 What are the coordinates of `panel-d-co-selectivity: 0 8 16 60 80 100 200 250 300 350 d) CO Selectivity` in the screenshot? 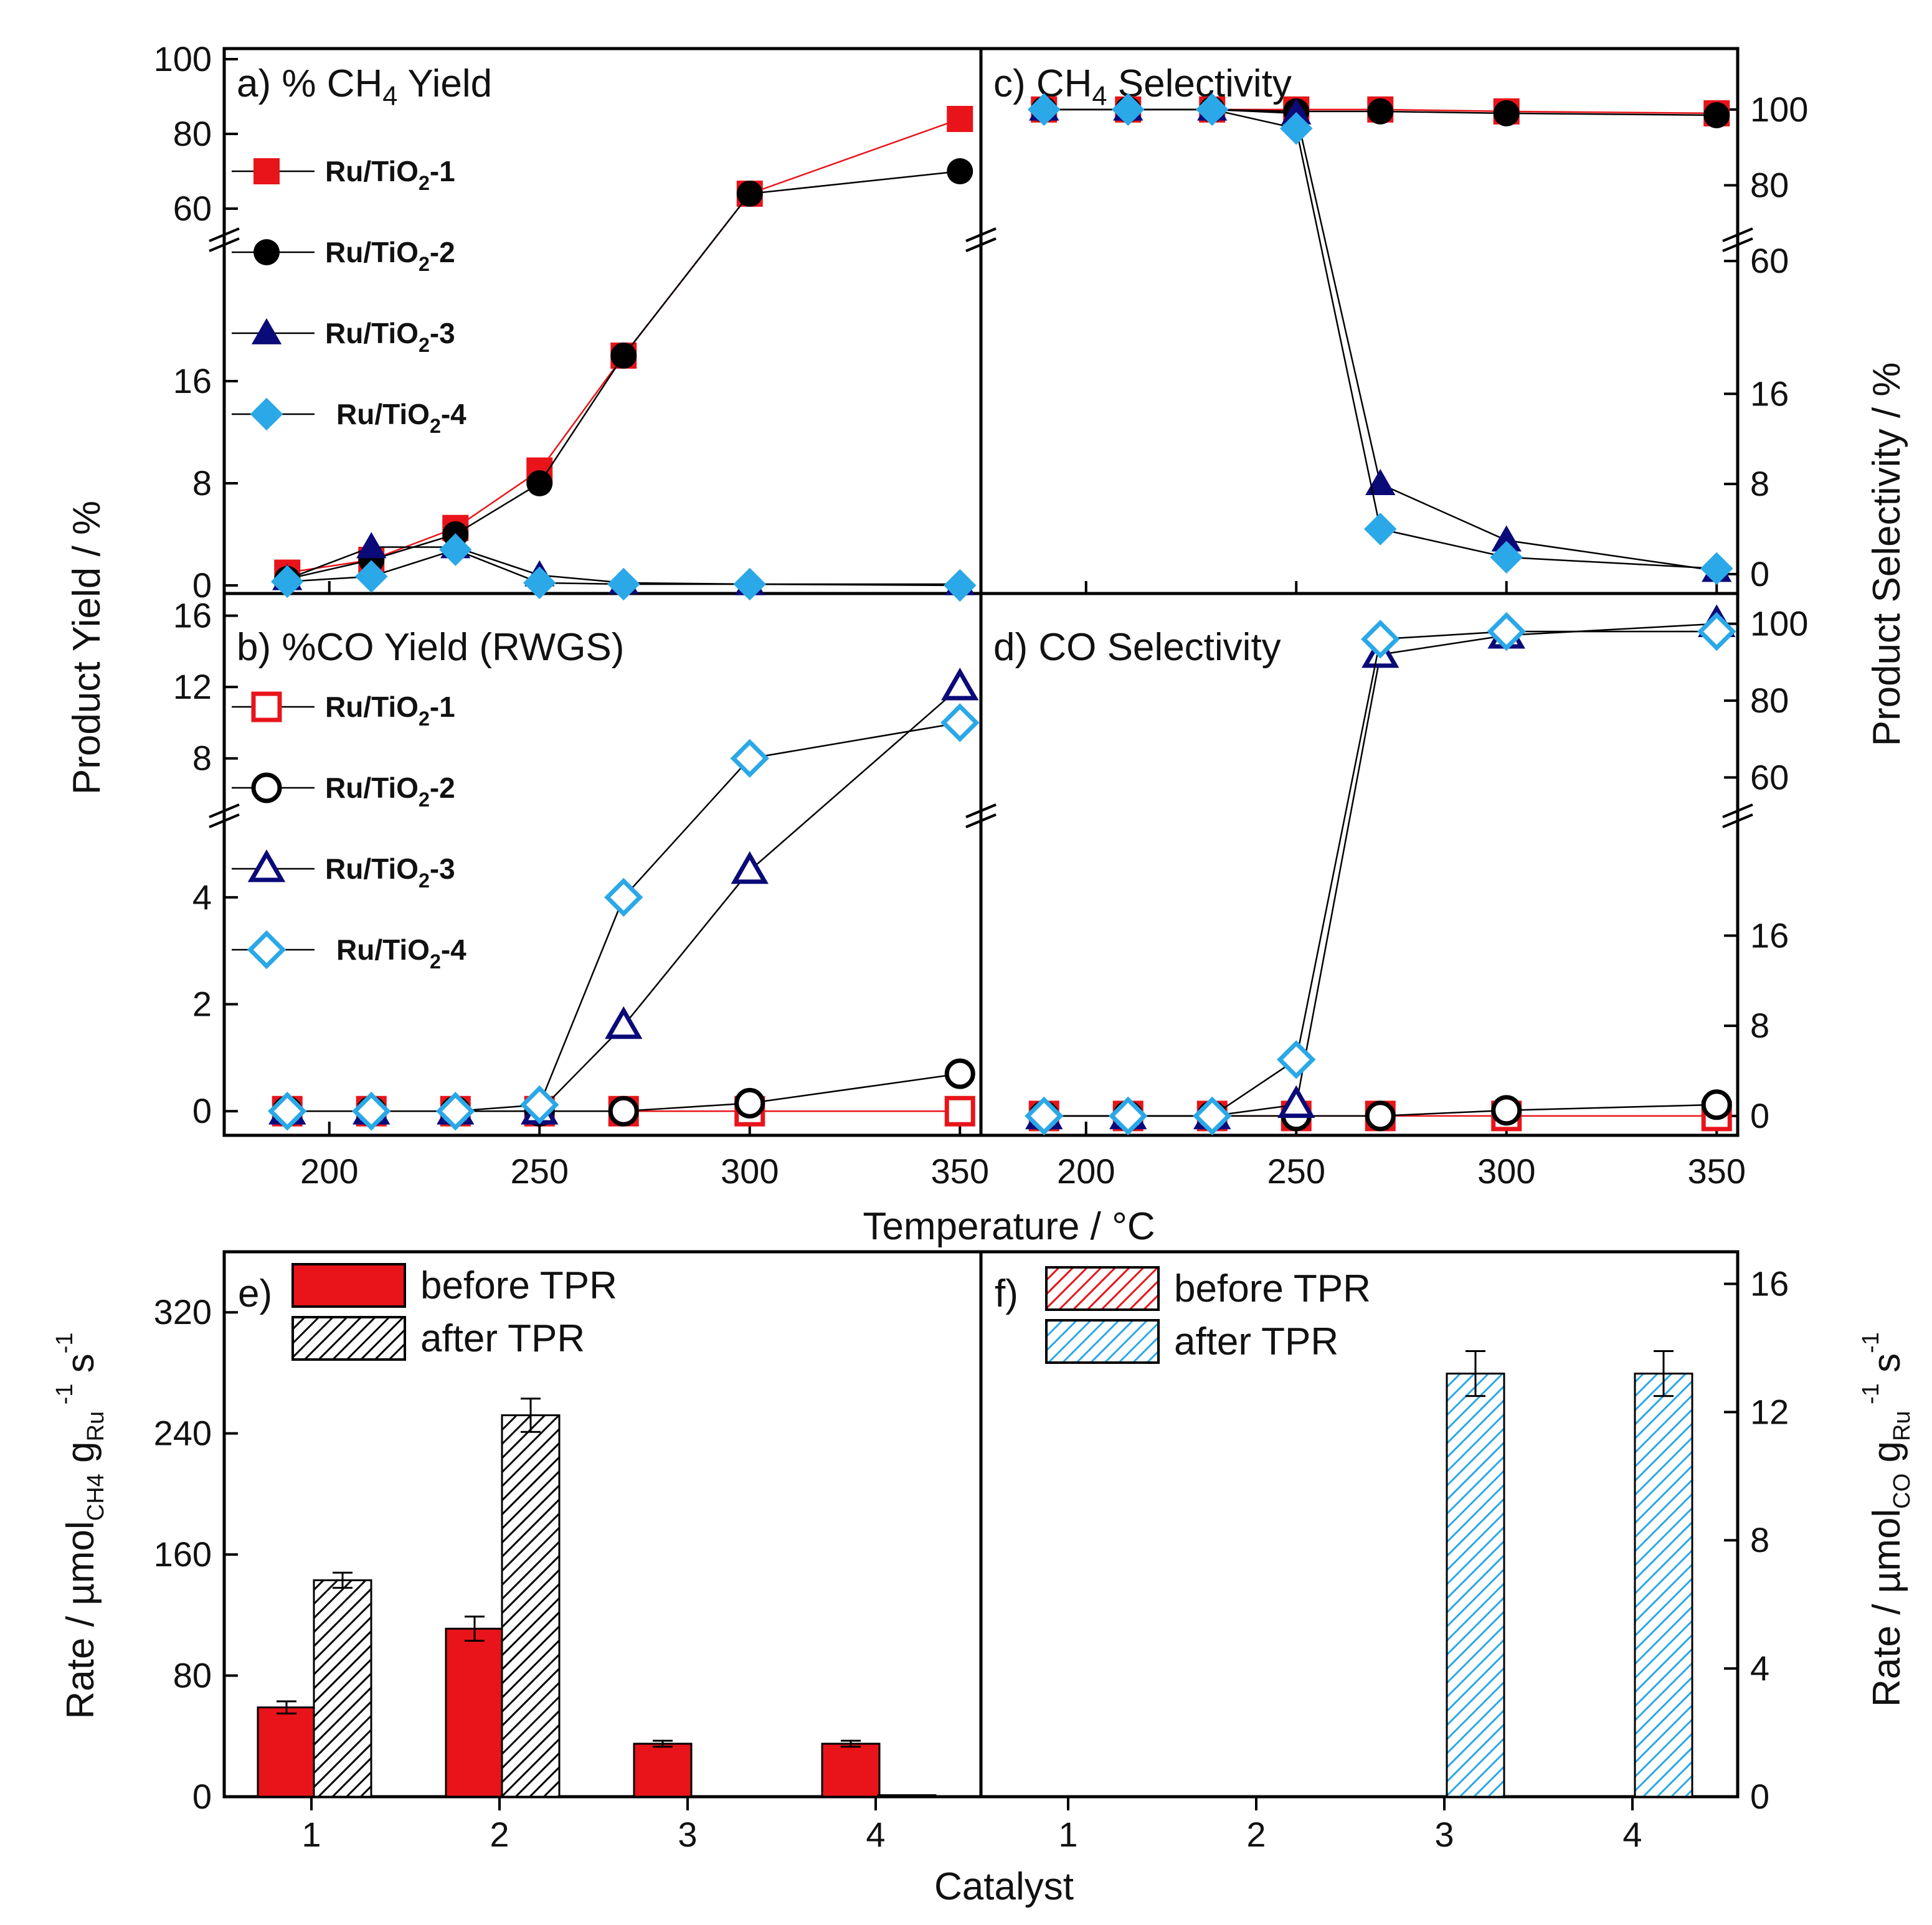 It's located at (1387, 897).